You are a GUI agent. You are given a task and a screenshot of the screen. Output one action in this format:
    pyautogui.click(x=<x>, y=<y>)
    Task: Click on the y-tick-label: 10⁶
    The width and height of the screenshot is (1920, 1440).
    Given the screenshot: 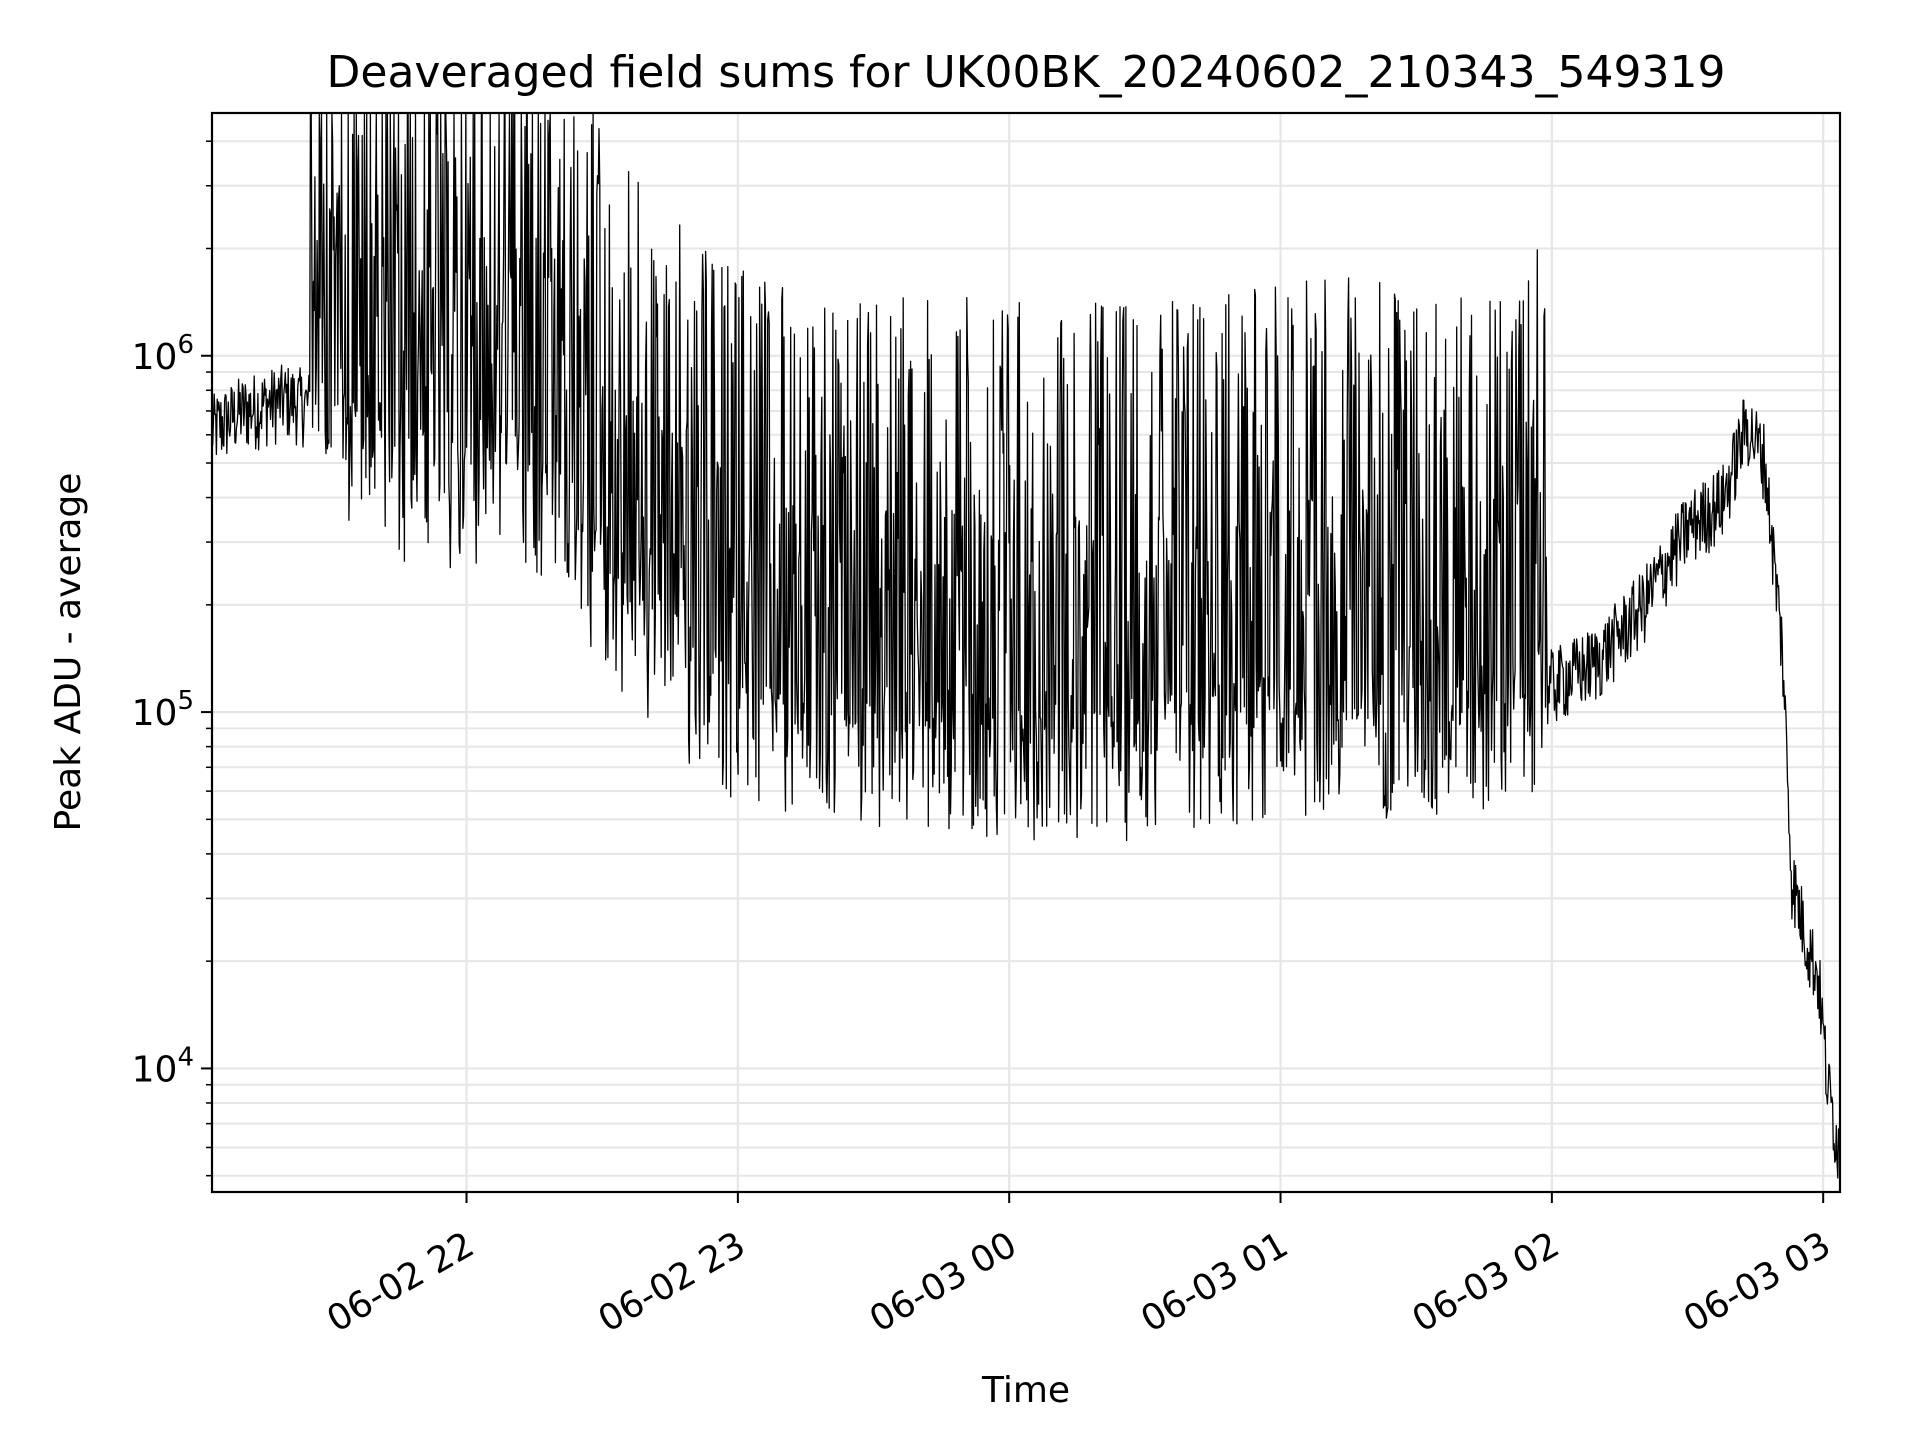 What is the action you would take?
    pyautogui.click(x=163, y=354)
    